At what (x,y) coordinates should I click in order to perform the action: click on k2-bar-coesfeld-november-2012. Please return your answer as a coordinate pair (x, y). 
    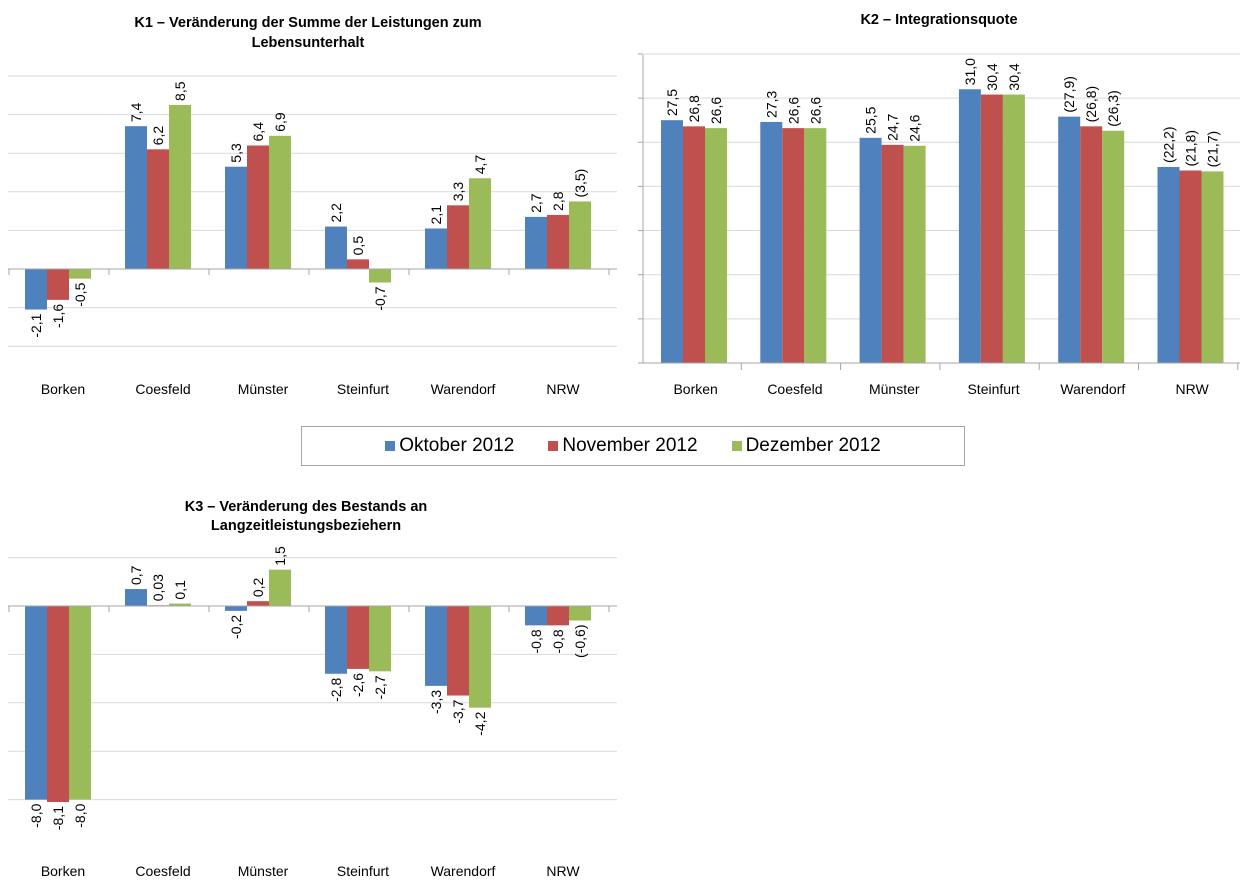
    Looking at the image, I should click on (793, 245).